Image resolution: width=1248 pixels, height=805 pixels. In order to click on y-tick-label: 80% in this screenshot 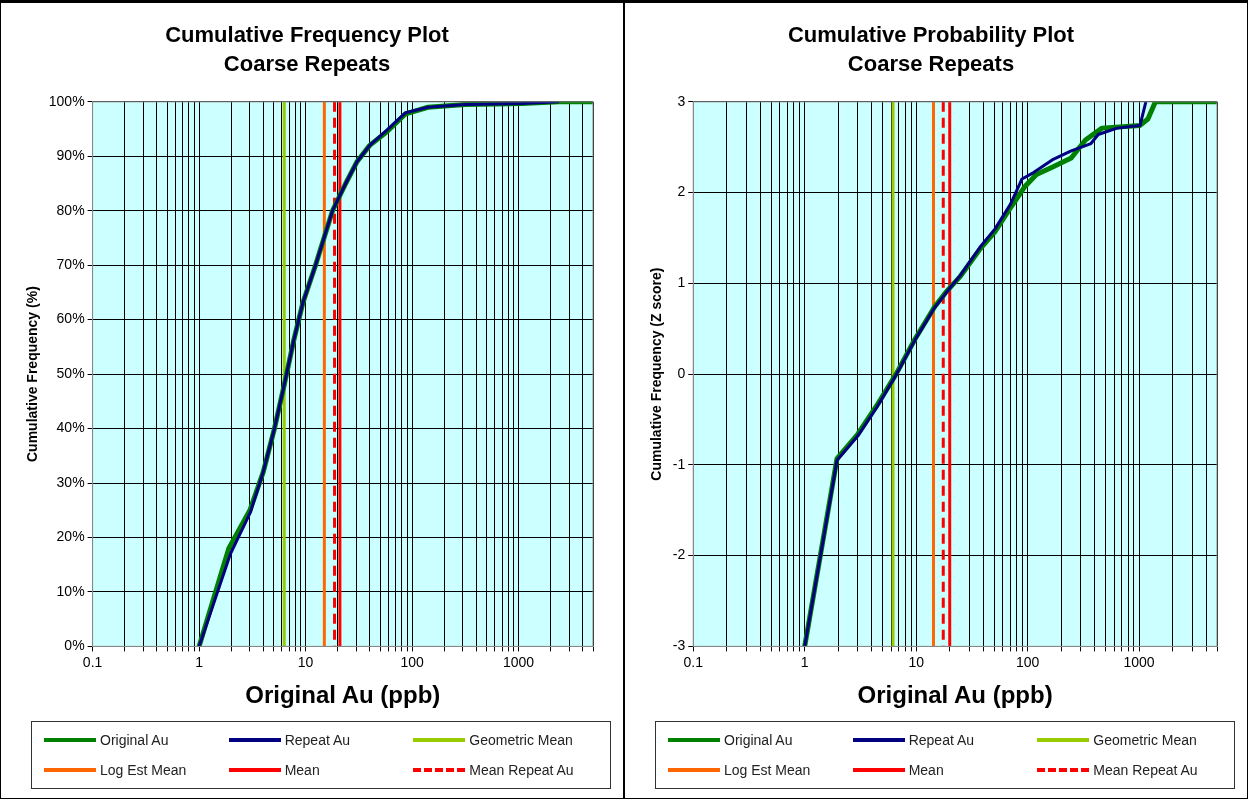, I will do `click(70, 209)`.